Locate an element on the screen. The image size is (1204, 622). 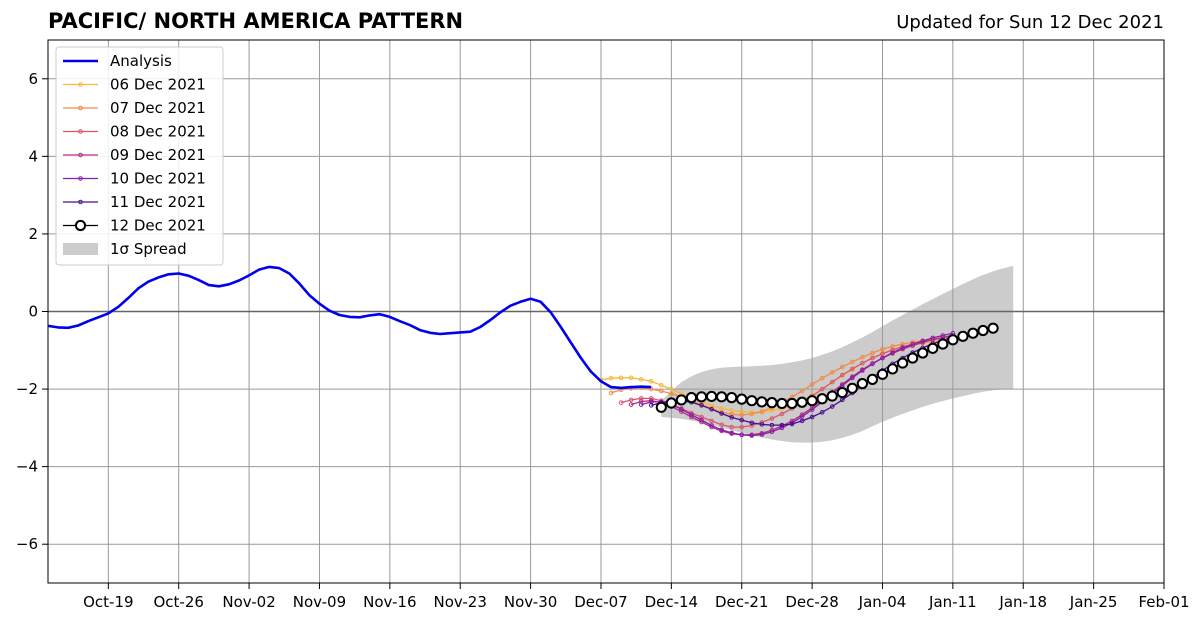
legend-item: 06 Dec 2021 is located at coordinates (134, 85).